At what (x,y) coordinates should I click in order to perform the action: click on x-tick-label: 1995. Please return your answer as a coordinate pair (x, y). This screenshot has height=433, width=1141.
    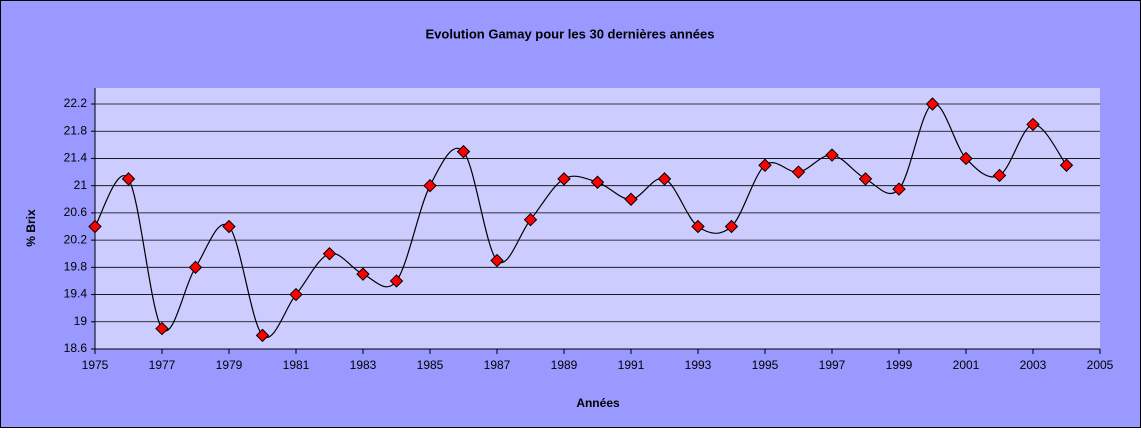
    Looking at the image, I should click on (765, 365).